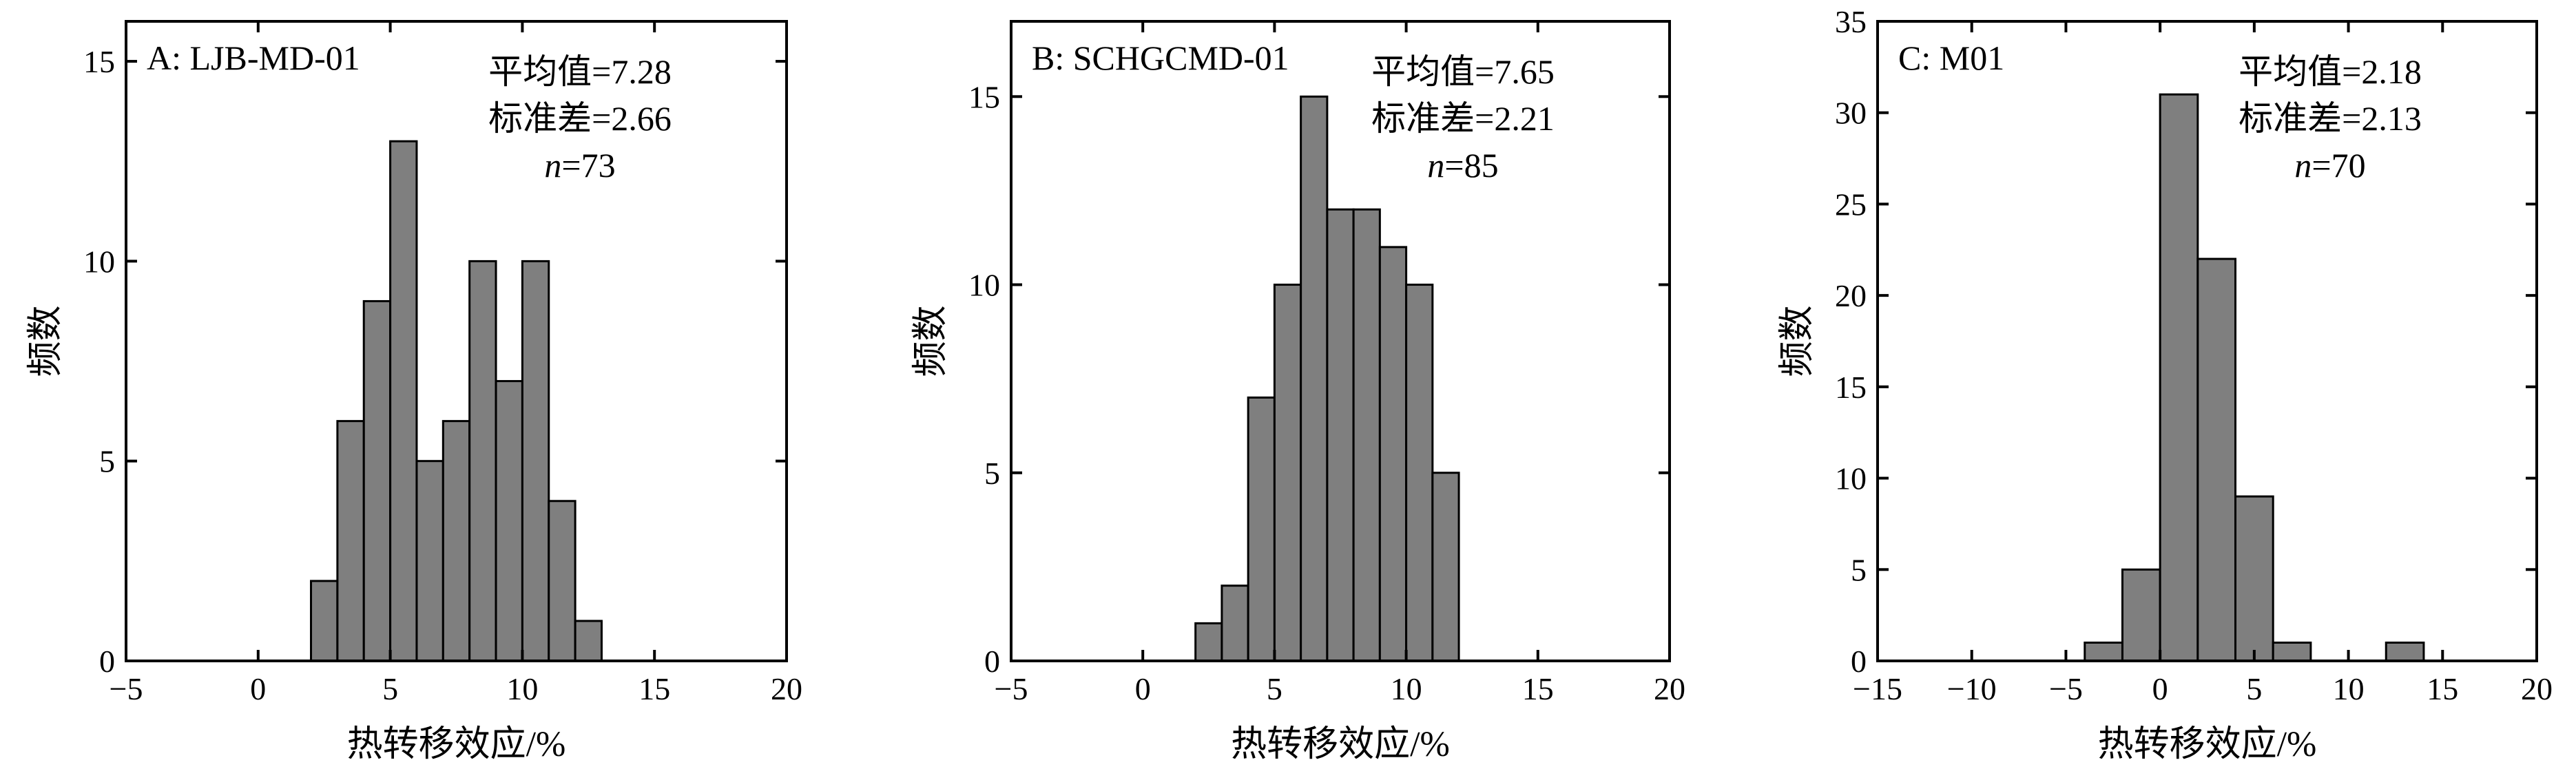 Image resolution: width=2576 pixels, height=780 pixels. Describe the element at coordinates (1851, 113) in the screenshot. I see `y-tick-label: 30` at that location.